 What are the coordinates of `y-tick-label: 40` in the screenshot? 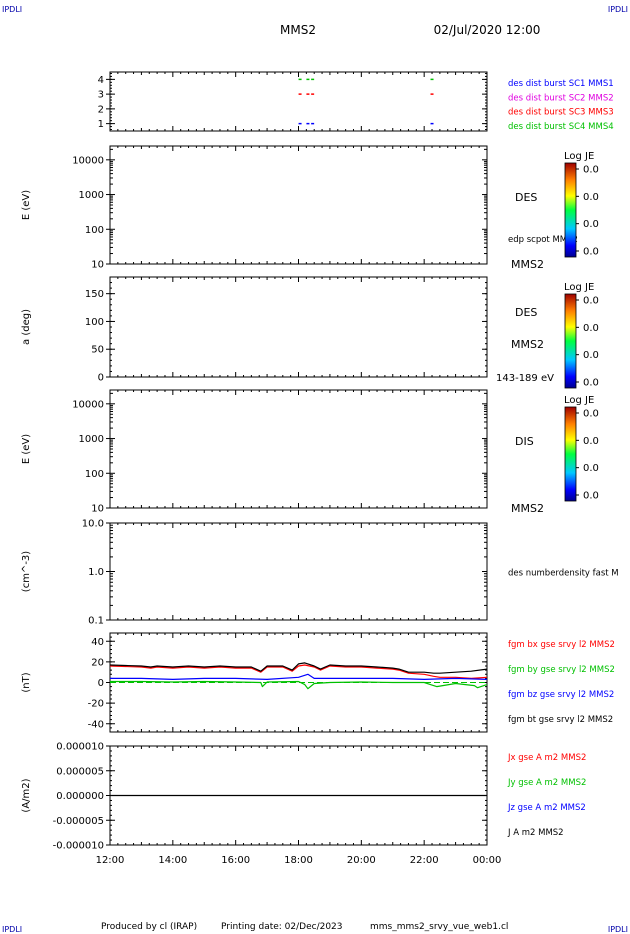 It's located at (97, 642).